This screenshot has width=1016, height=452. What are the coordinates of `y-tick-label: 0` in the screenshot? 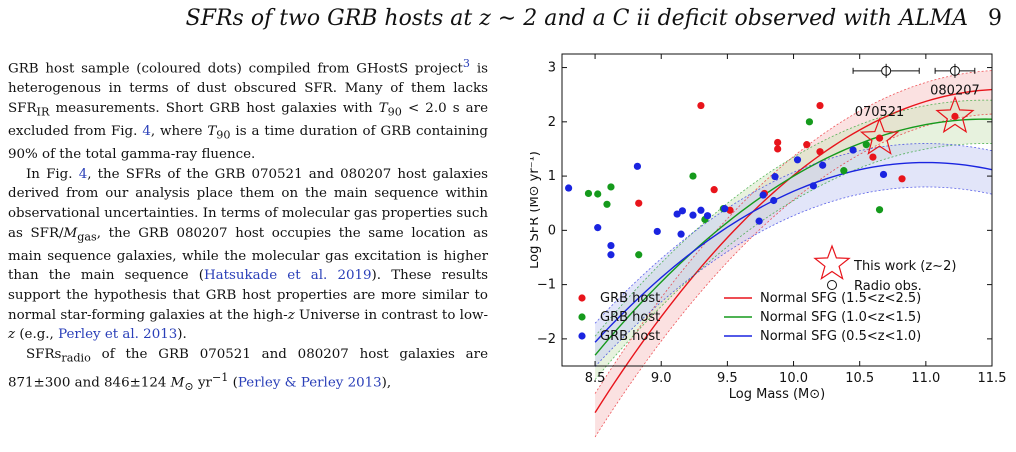 It's located at (552, 230).